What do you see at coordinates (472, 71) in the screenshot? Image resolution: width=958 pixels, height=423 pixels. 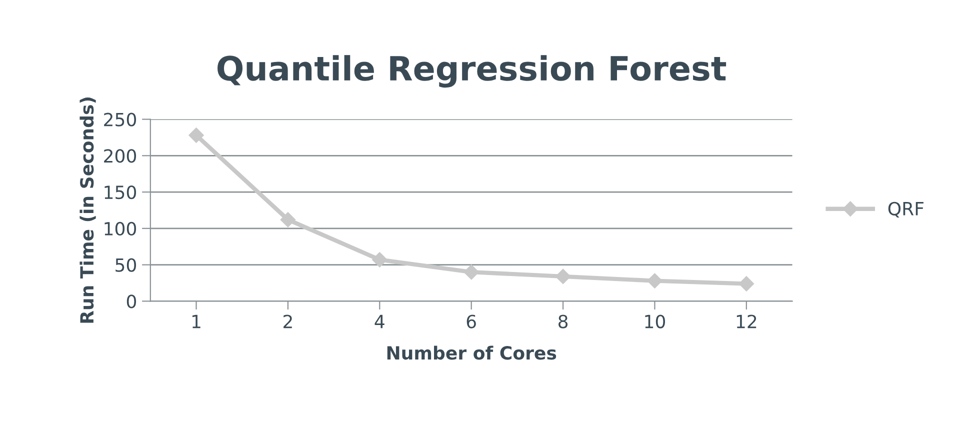 I see `chart-title: Quantile Regression Forest` at bounding box center [472, 71].